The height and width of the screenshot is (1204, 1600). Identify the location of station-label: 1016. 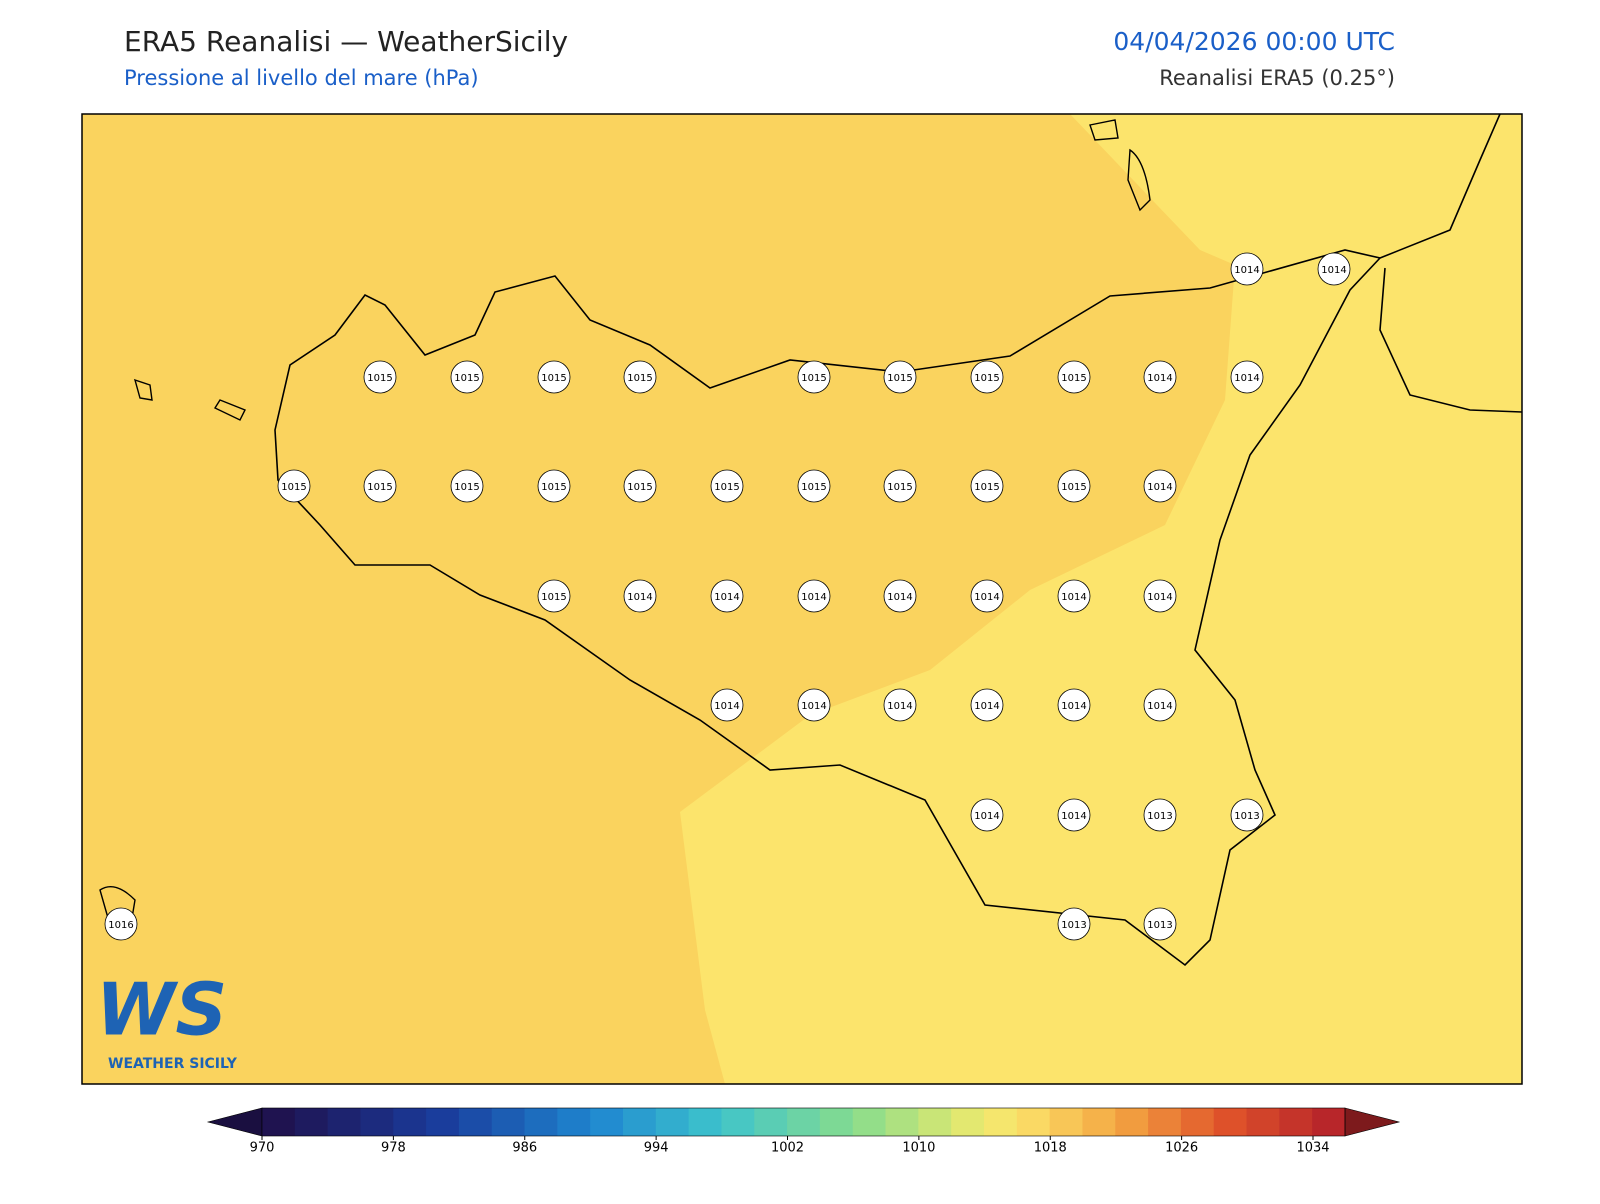
(120, 925).